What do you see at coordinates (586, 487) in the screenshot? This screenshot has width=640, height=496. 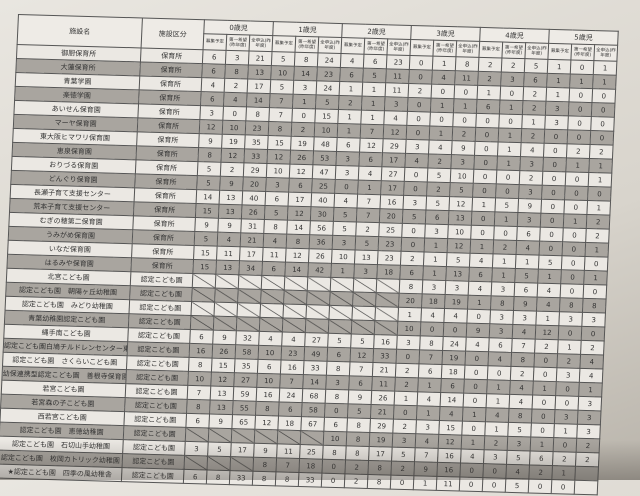 I see `value-cell` at bounding box center [586, 487].